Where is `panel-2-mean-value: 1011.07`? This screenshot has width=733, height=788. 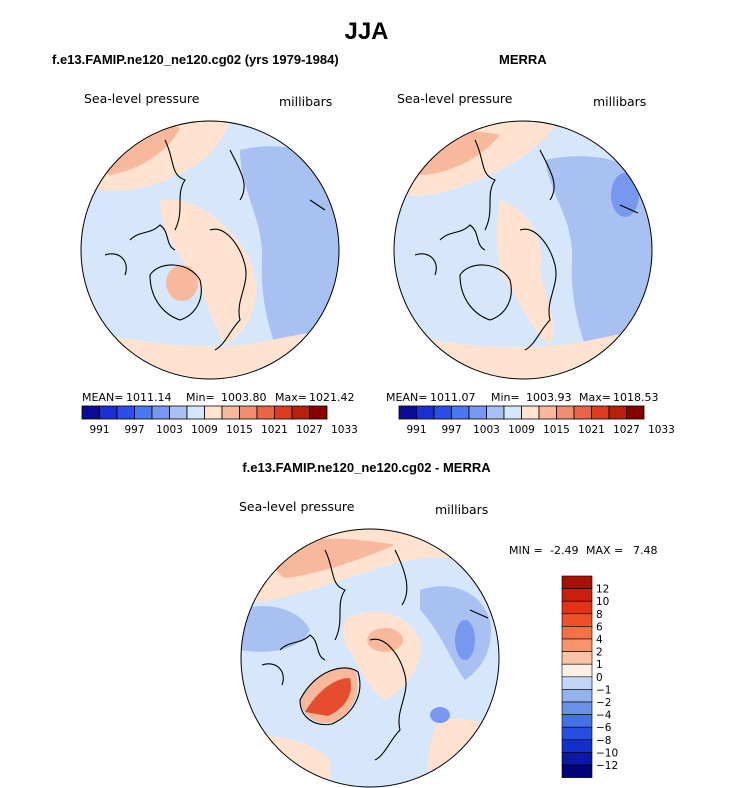
panel-2-mean-value: 1011.07 is located at coordinates (453, 397).